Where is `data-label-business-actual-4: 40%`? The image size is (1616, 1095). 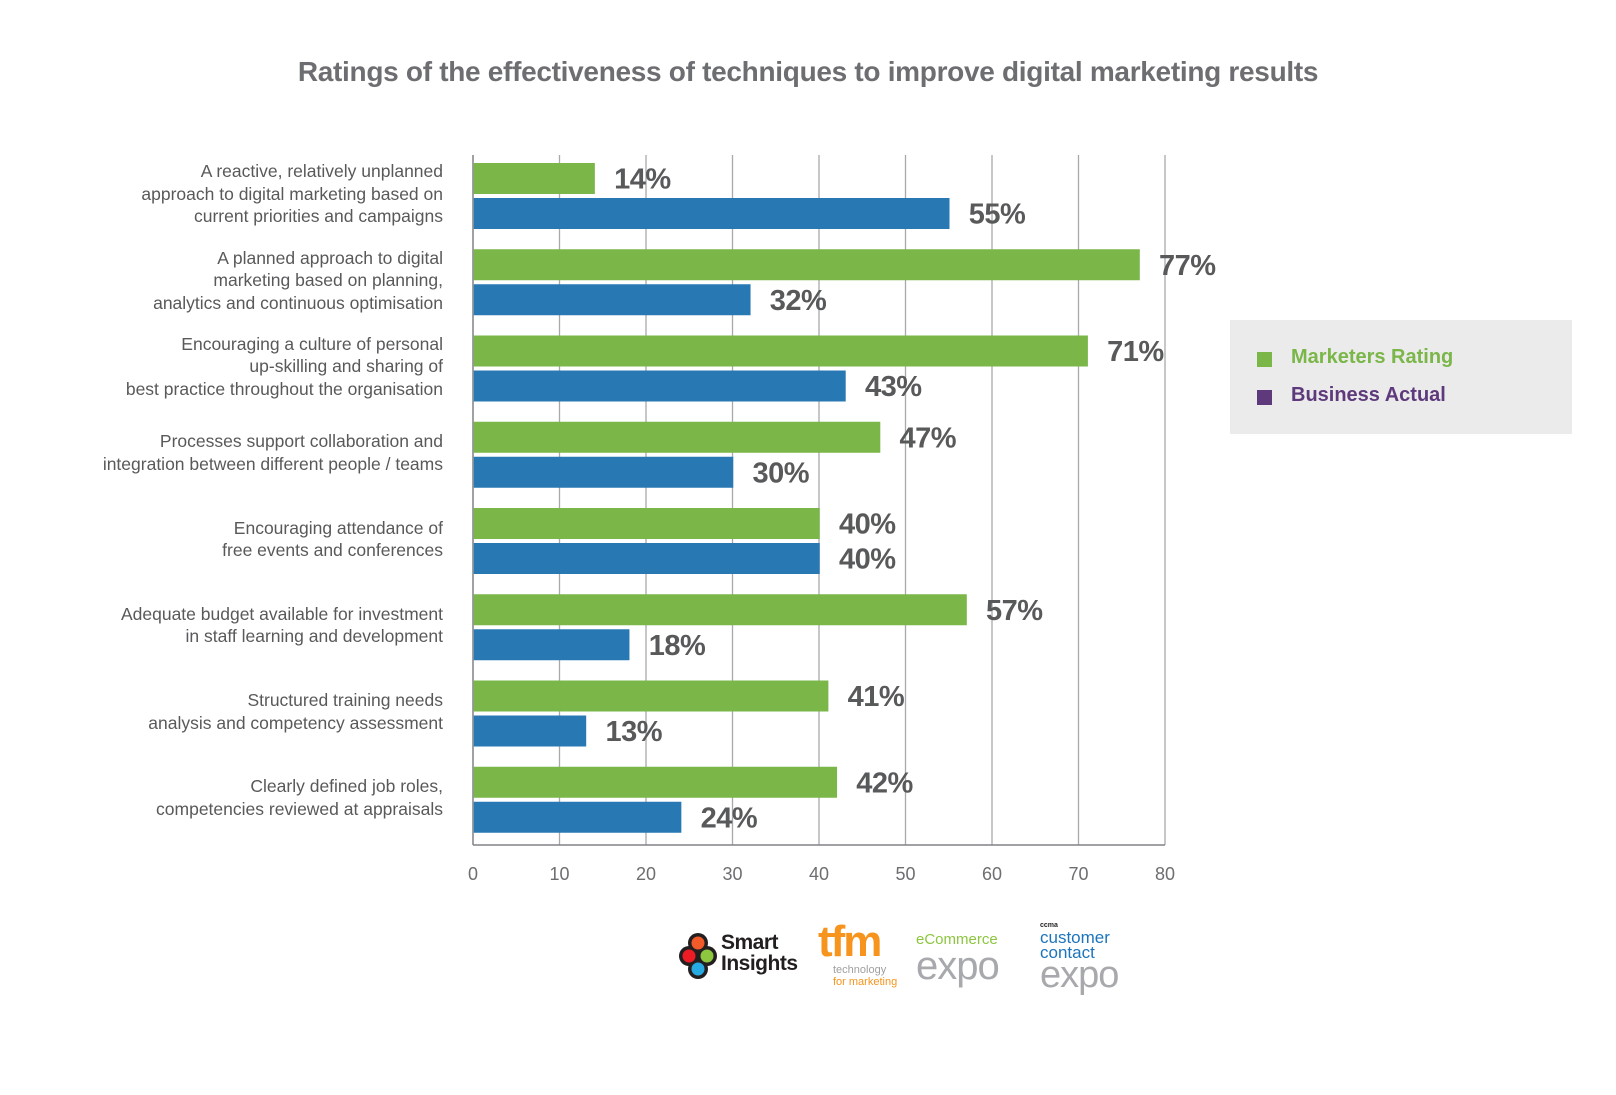
data-label-business-actual-4: 40% is located at coordinates (867, 560).